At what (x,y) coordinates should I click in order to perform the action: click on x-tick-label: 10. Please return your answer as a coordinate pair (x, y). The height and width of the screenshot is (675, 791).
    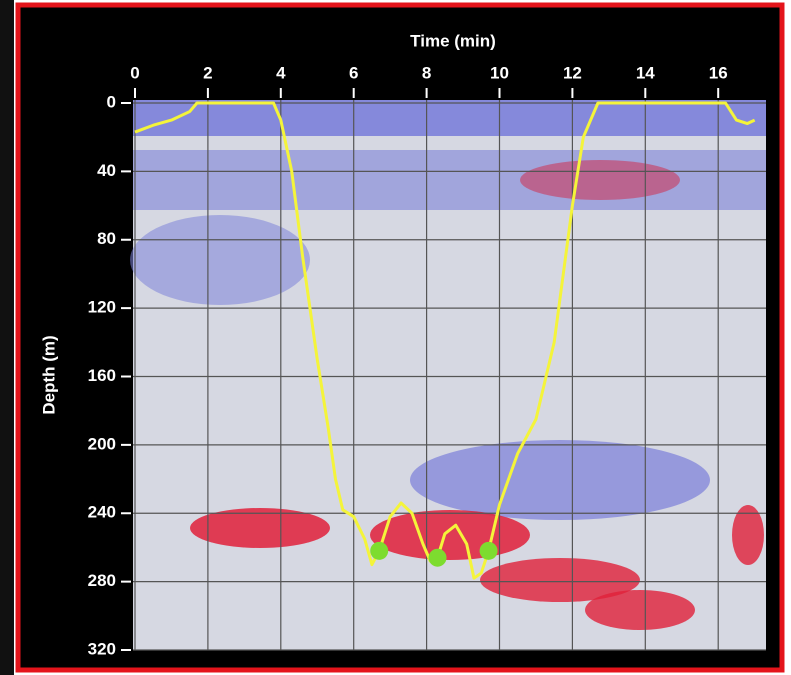
    Looking at the image, I should click on (499, 72).